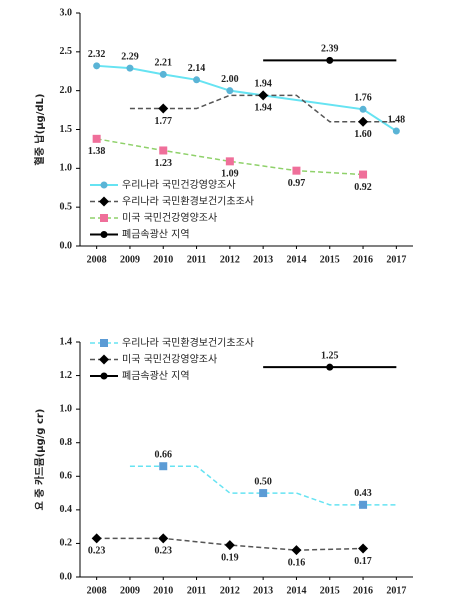 The image size is (470, 600). What do you see at coordinates (230, 79) in the screenshot?
I see `data-label: 2.00` at bounding box center [230, 79].